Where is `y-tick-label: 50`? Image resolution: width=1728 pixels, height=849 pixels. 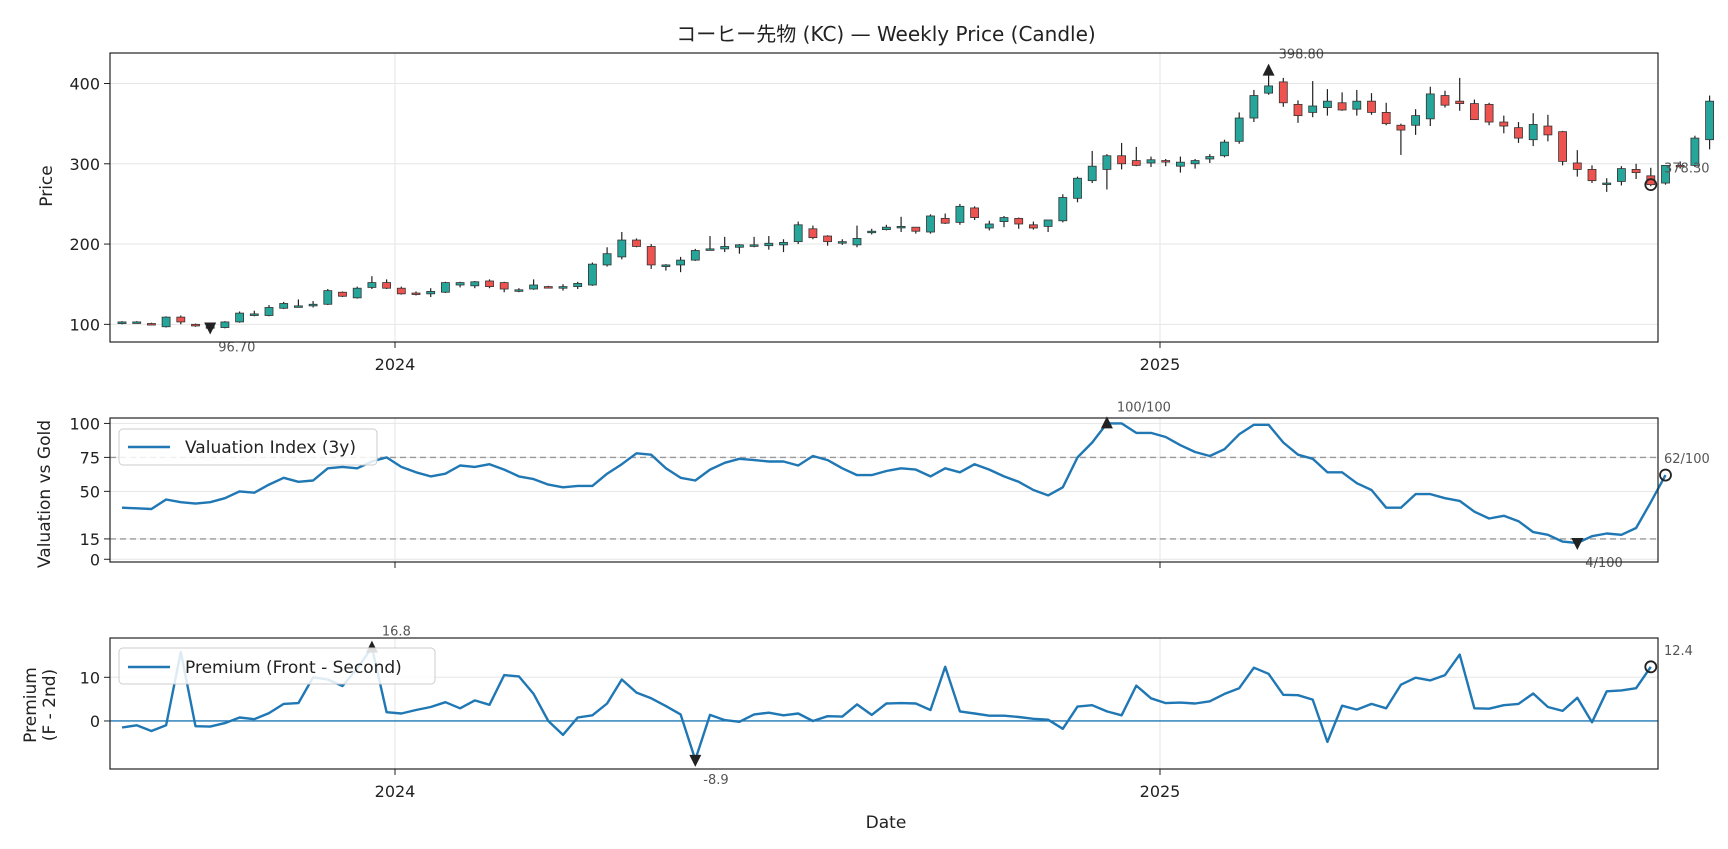
y-tick-label: 50 is located at coordinates (90, 491).